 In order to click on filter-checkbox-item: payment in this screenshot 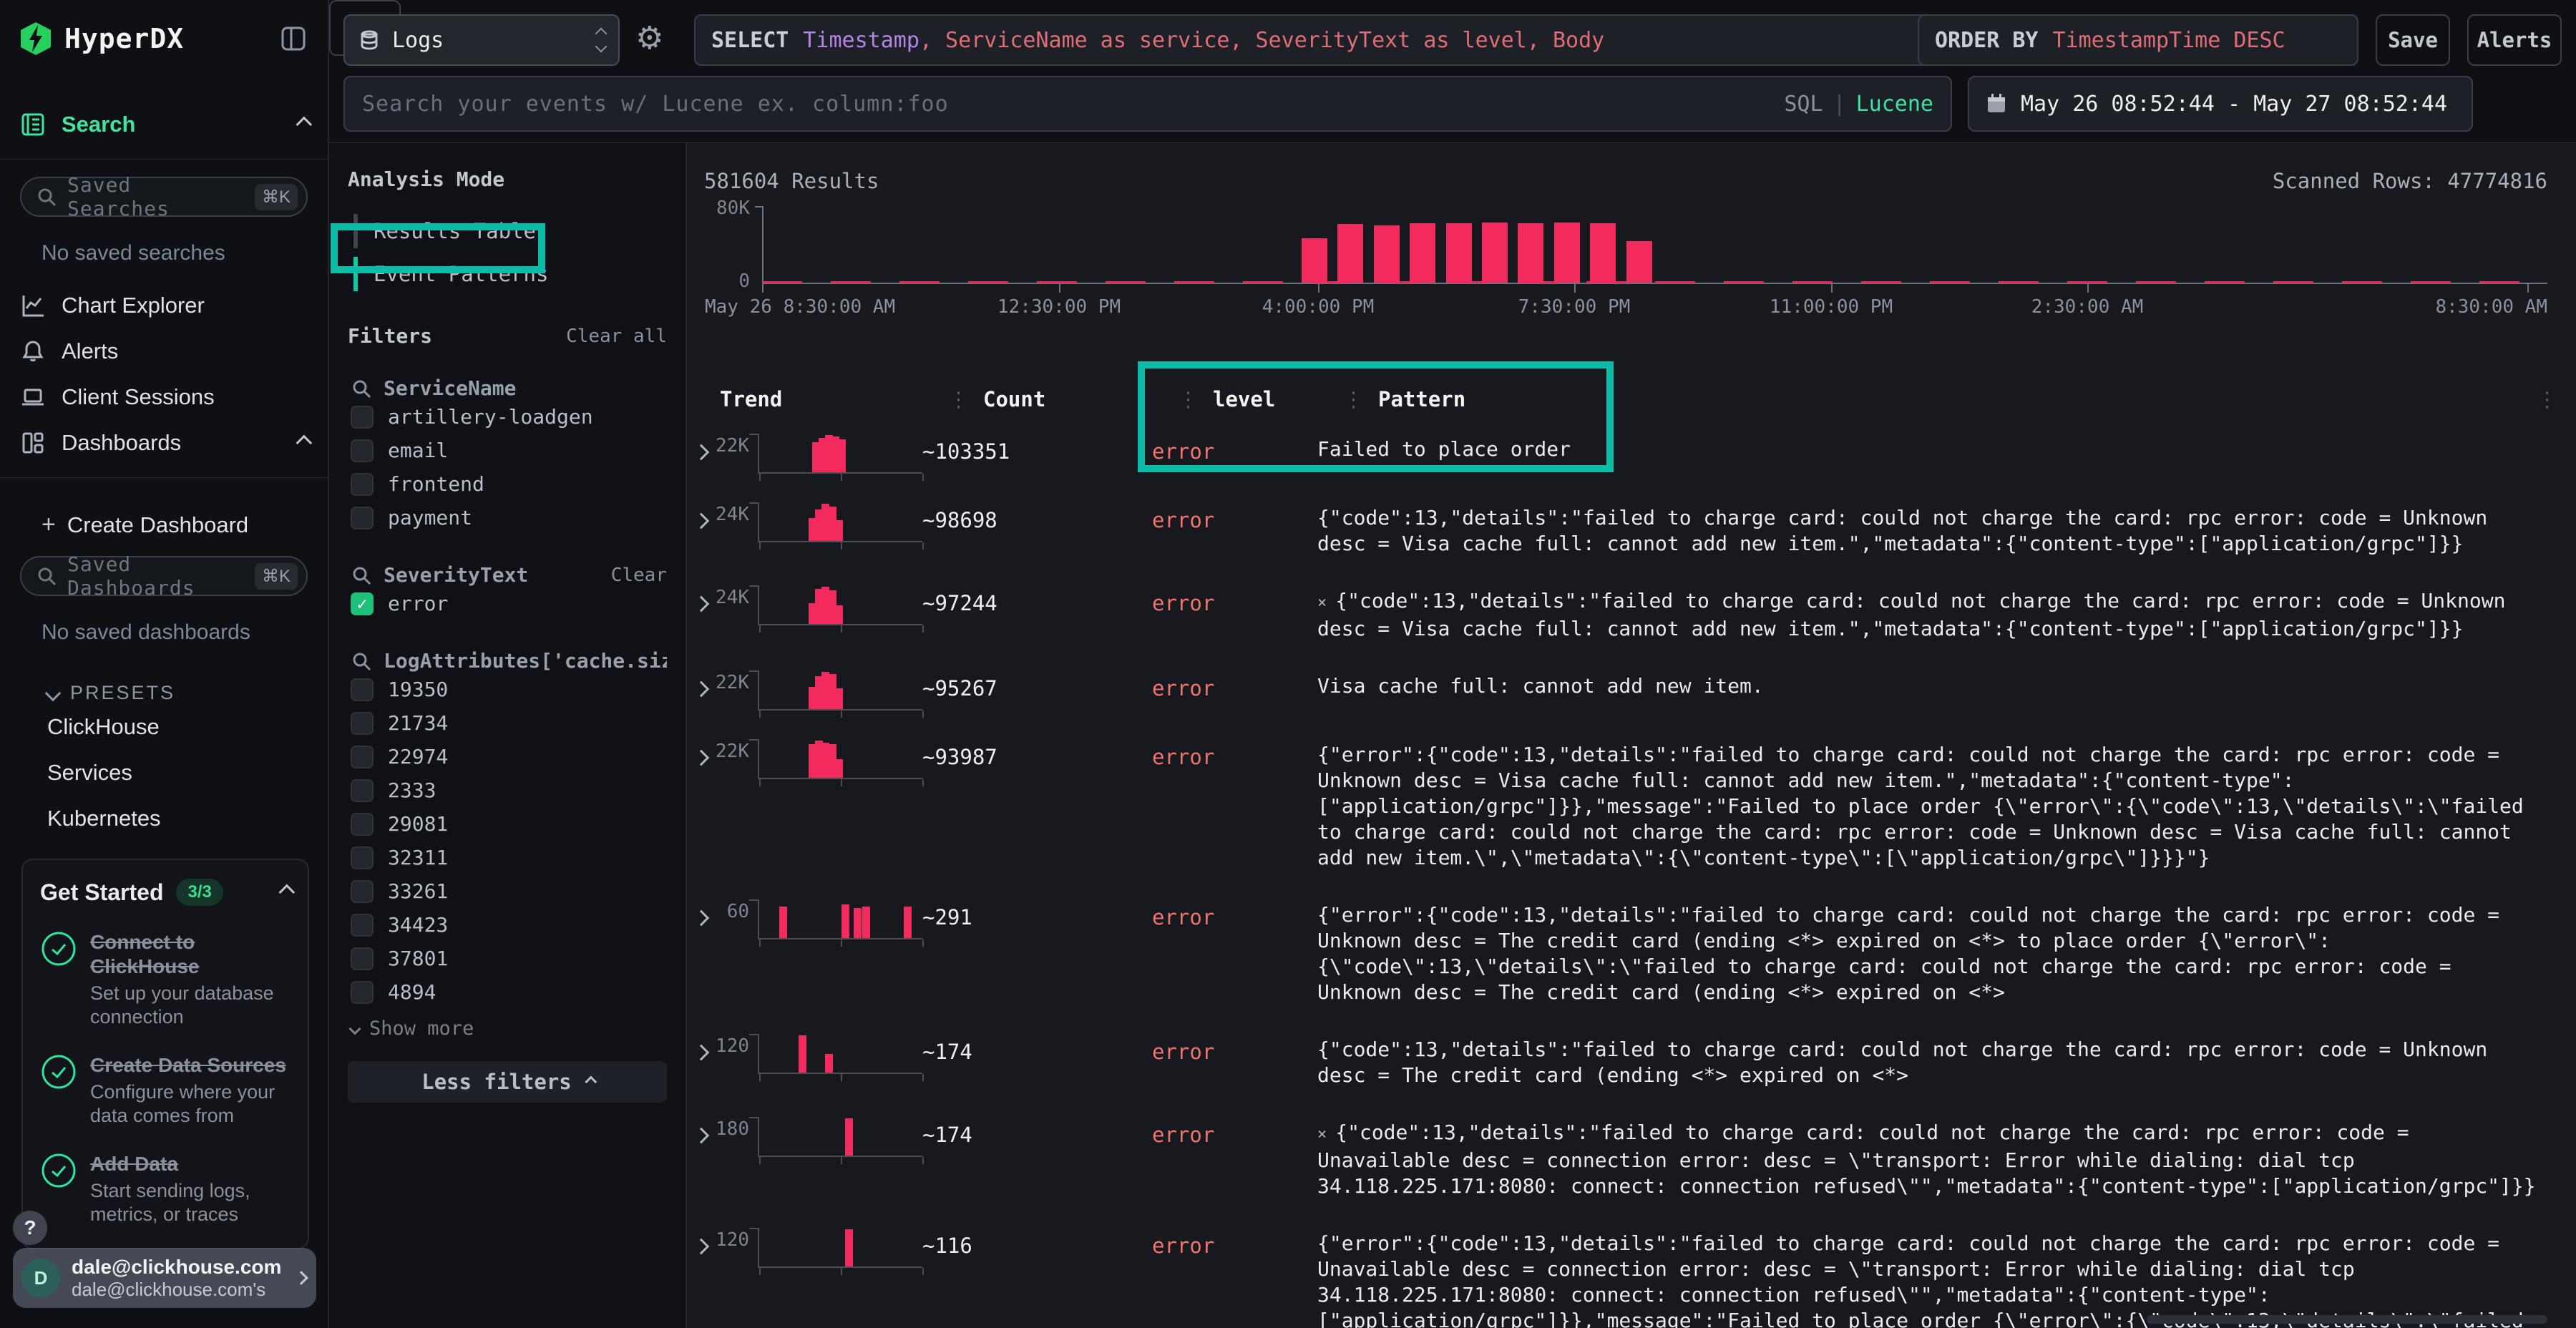, I will do `click(507, 517)`.